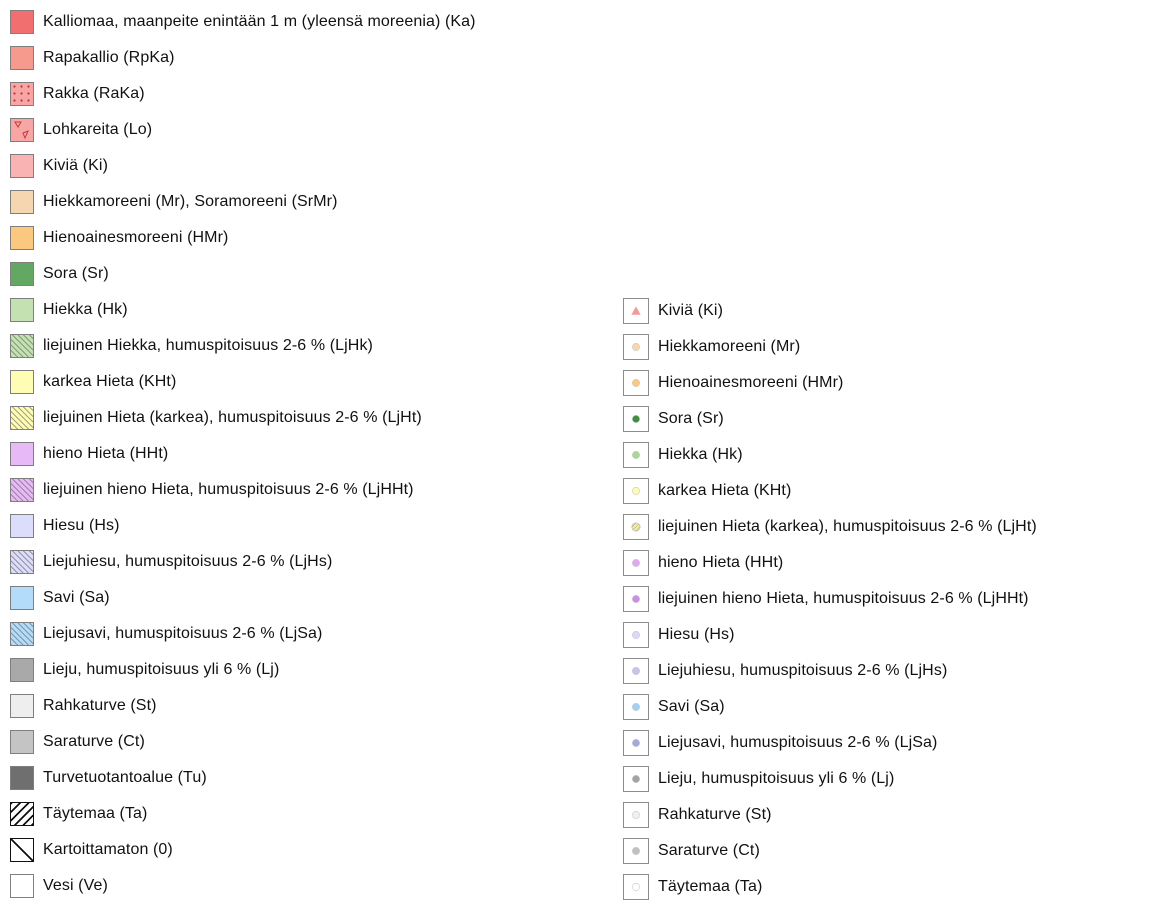 This screenshot has width=1162, height=905. Describe the element at coordinates (85, 309) in the screenshot. I see `legend-label: Hiekka (Hk)` at that location.